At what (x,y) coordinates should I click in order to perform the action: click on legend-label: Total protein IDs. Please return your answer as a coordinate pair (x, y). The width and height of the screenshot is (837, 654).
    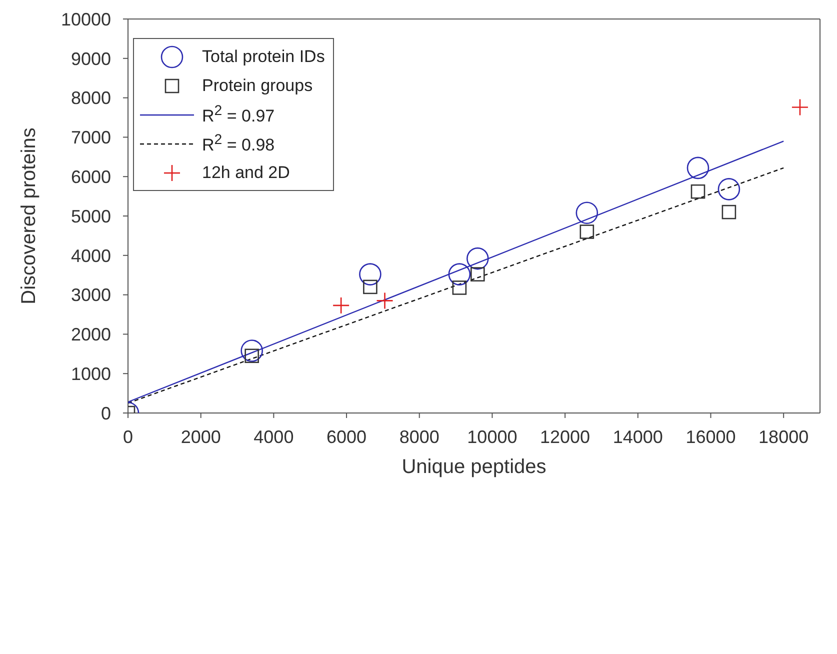
    Looking at the image, I should click on (263, 56).